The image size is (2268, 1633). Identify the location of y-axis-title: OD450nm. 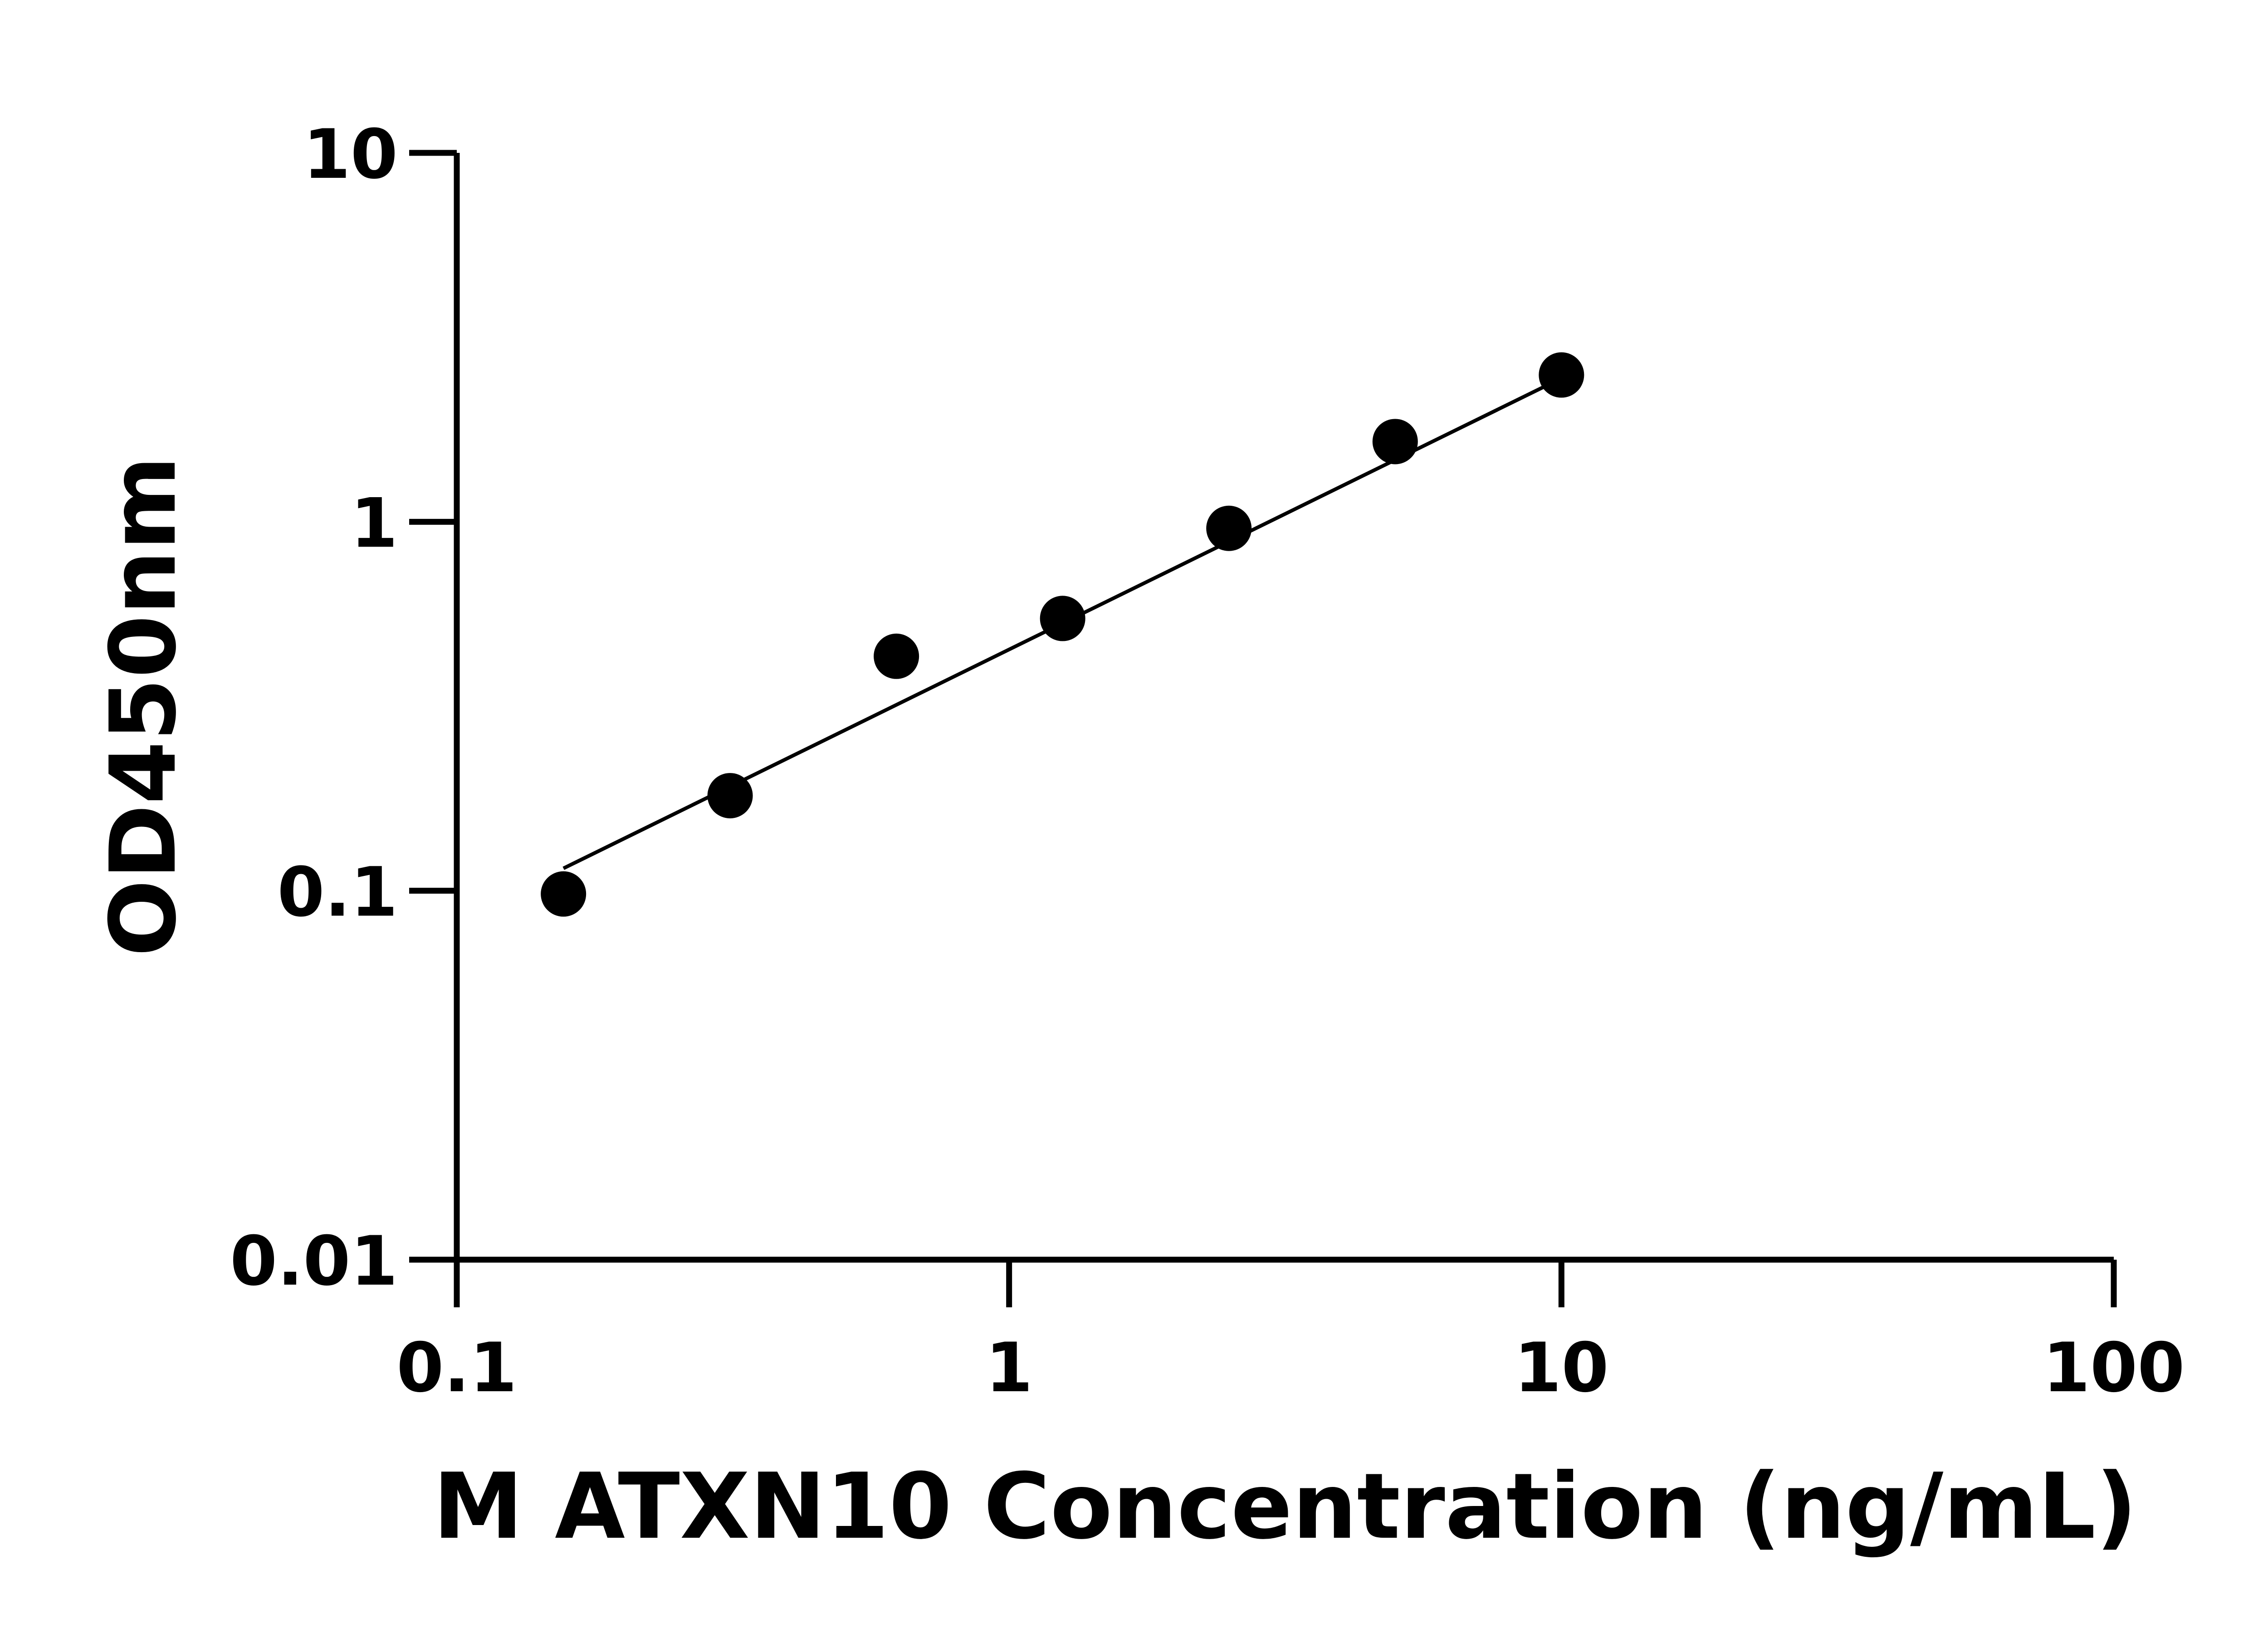
(144, 706).